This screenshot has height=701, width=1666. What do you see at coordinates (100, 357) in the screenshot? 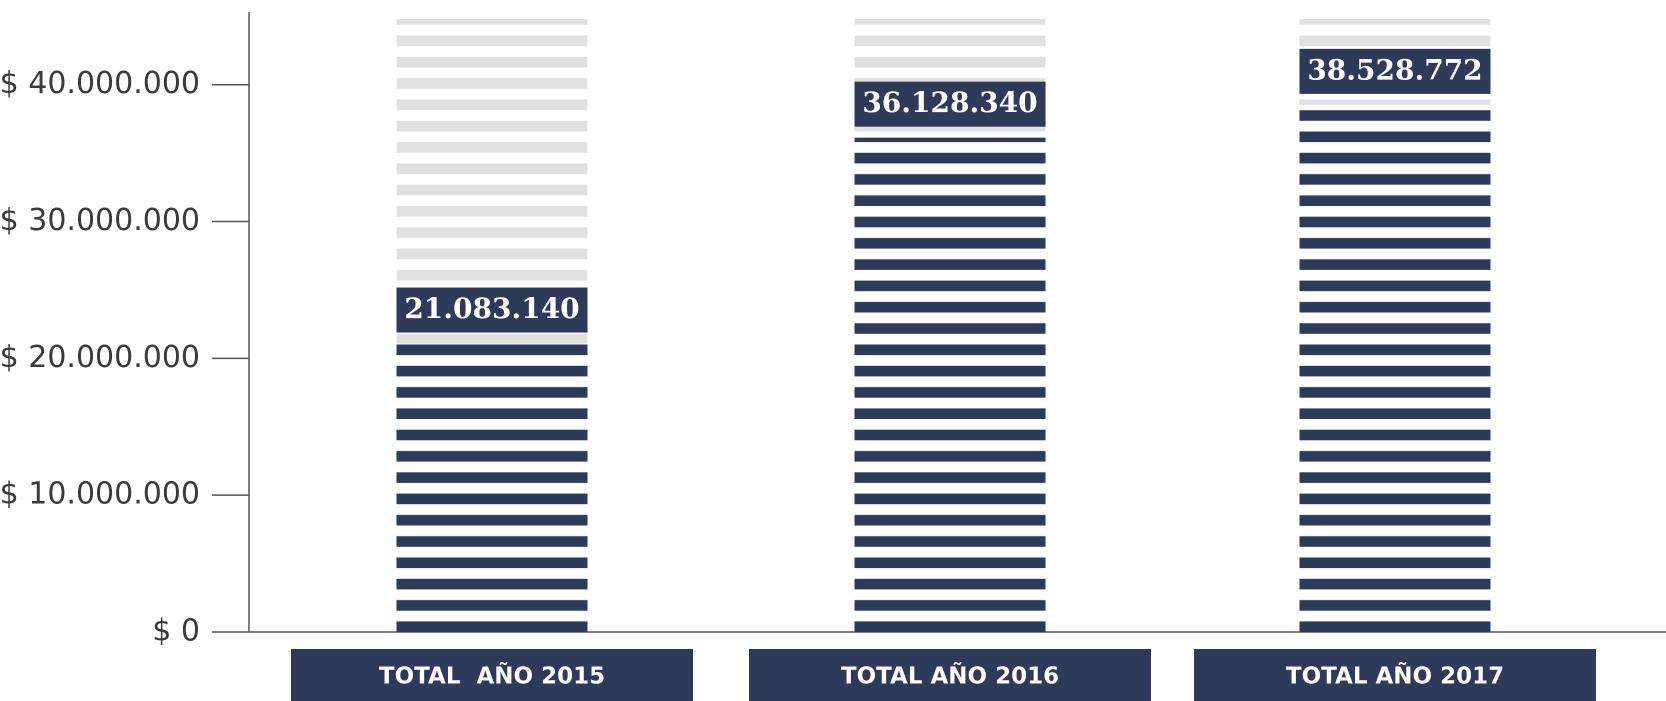
I see `y-tick-label: $ 20.000.000` at bounding box center [100, 357].